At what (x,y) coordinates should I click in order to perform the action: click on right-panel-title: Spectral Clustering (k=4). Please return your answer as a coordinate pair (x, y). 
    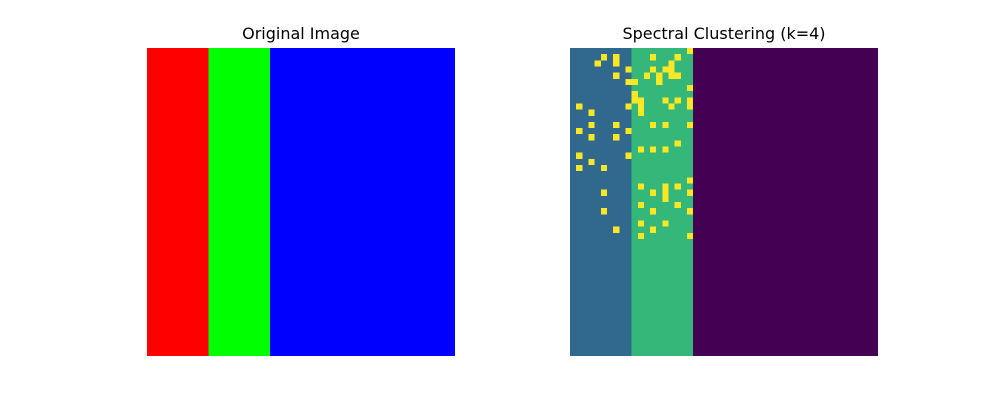
    Looking at the image, I should click on (724, 33).